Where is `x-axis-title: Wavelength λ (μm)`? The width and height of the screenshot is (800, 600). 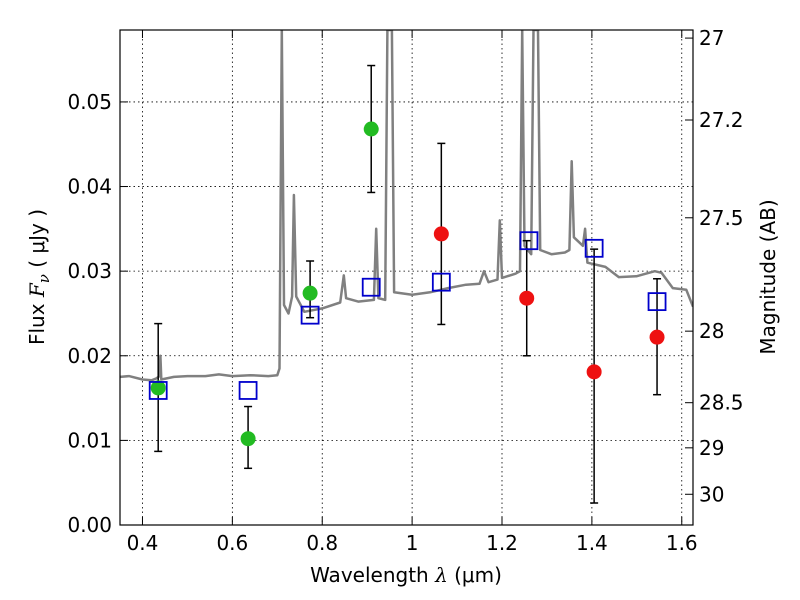
x-axis-title: Wavelength λ (μm) is located at coordinates (406, 575).